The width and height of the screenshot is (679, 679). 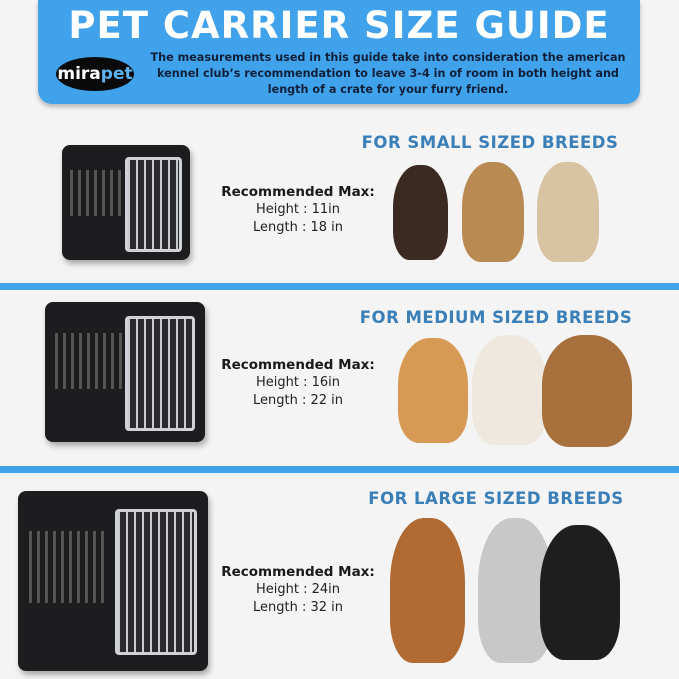 I want to click on spec-height: Height : 16in, so click(x=297, y=382).